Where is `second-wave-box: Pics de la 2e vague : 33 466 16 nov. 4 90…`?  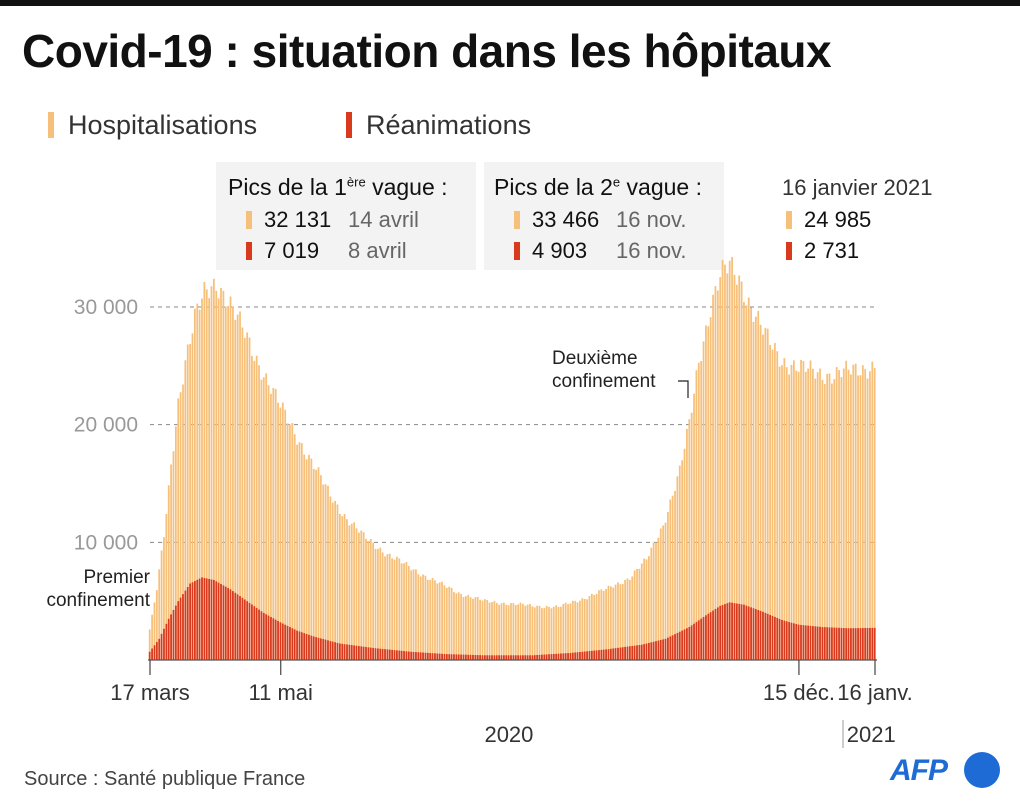
second-wave-box: Pics de la 2e vague : 33 466 16 nov. 4 90… is located at coordinates (604, 216).